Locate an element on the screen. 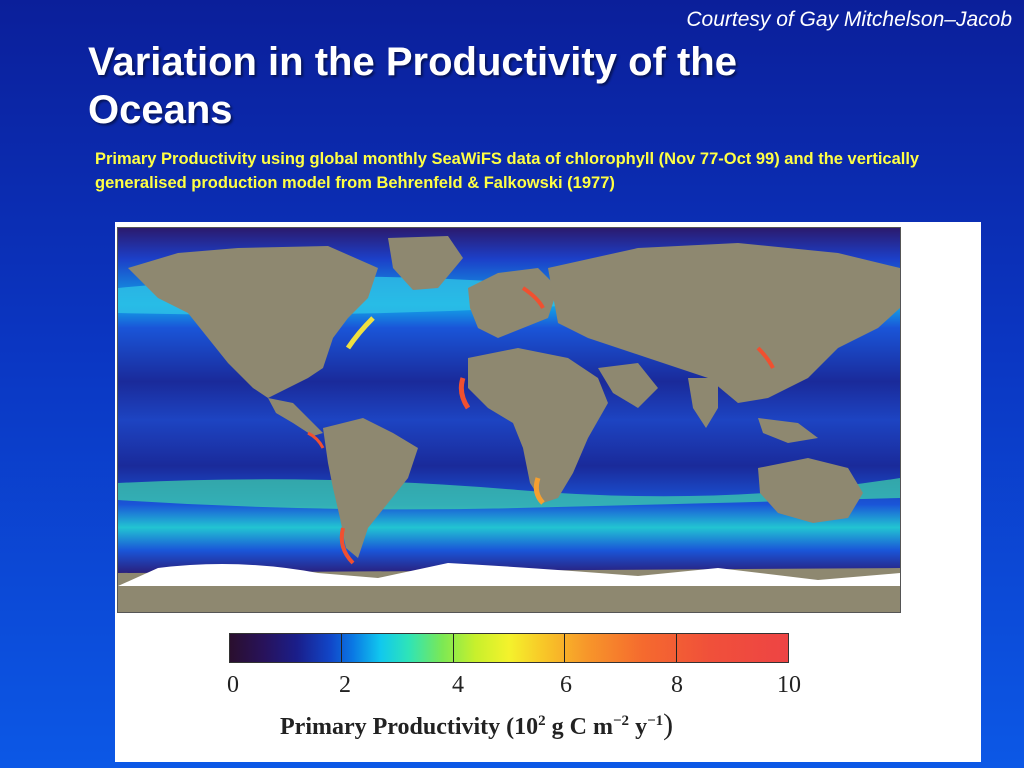 The image size is (1024, 768). colorbar-tick-label: 2 is located at coordinates (345, 685).